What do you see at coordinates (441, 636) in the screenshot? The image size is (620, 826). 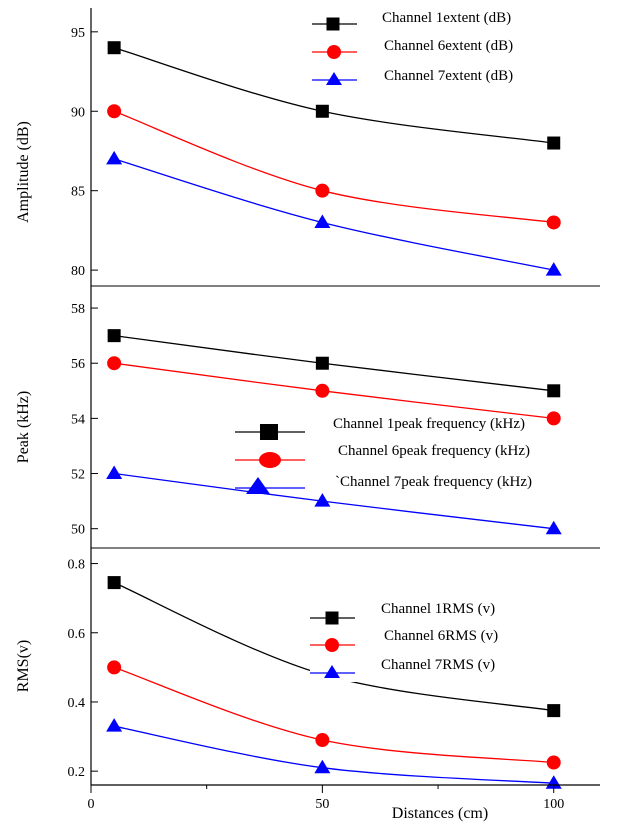 I see `legend-label-channel6: Channel 6RMS (v)` at bounding box center [441, 636].